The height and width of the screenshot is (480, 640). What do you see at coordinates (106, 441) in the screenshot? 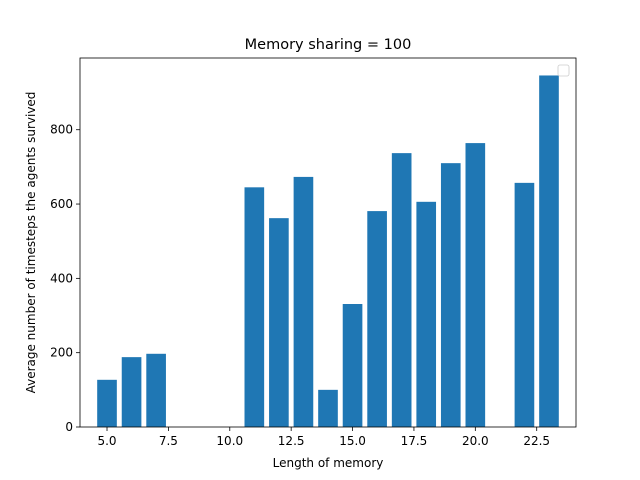
I see `x-tick-label: 5.0` at bounding box center [106, 441].